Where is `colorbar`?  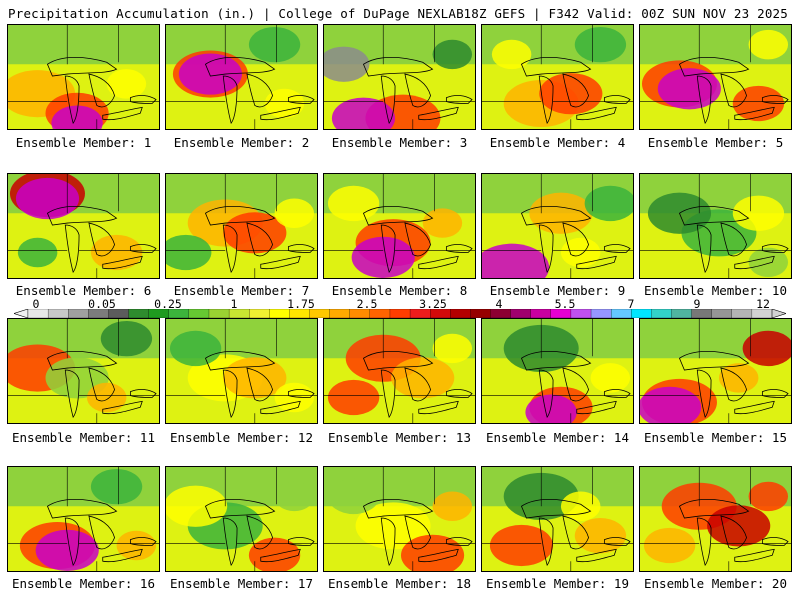 colorbar is located at coordinates (400, 313).